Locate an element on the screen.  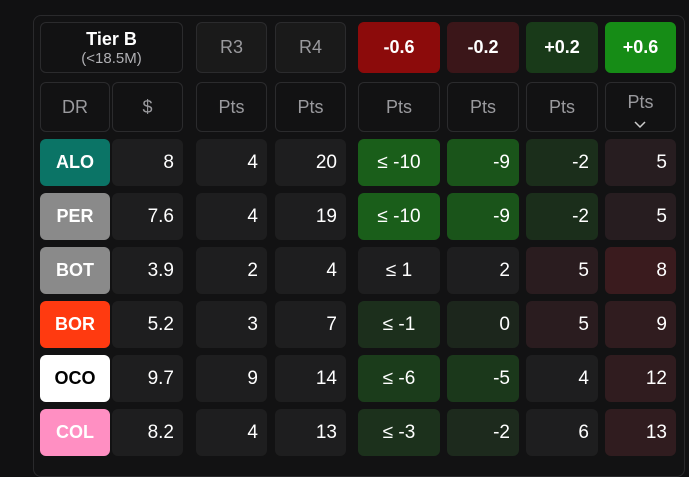
column-header: +0.6 is located at coordinates (640, 47).